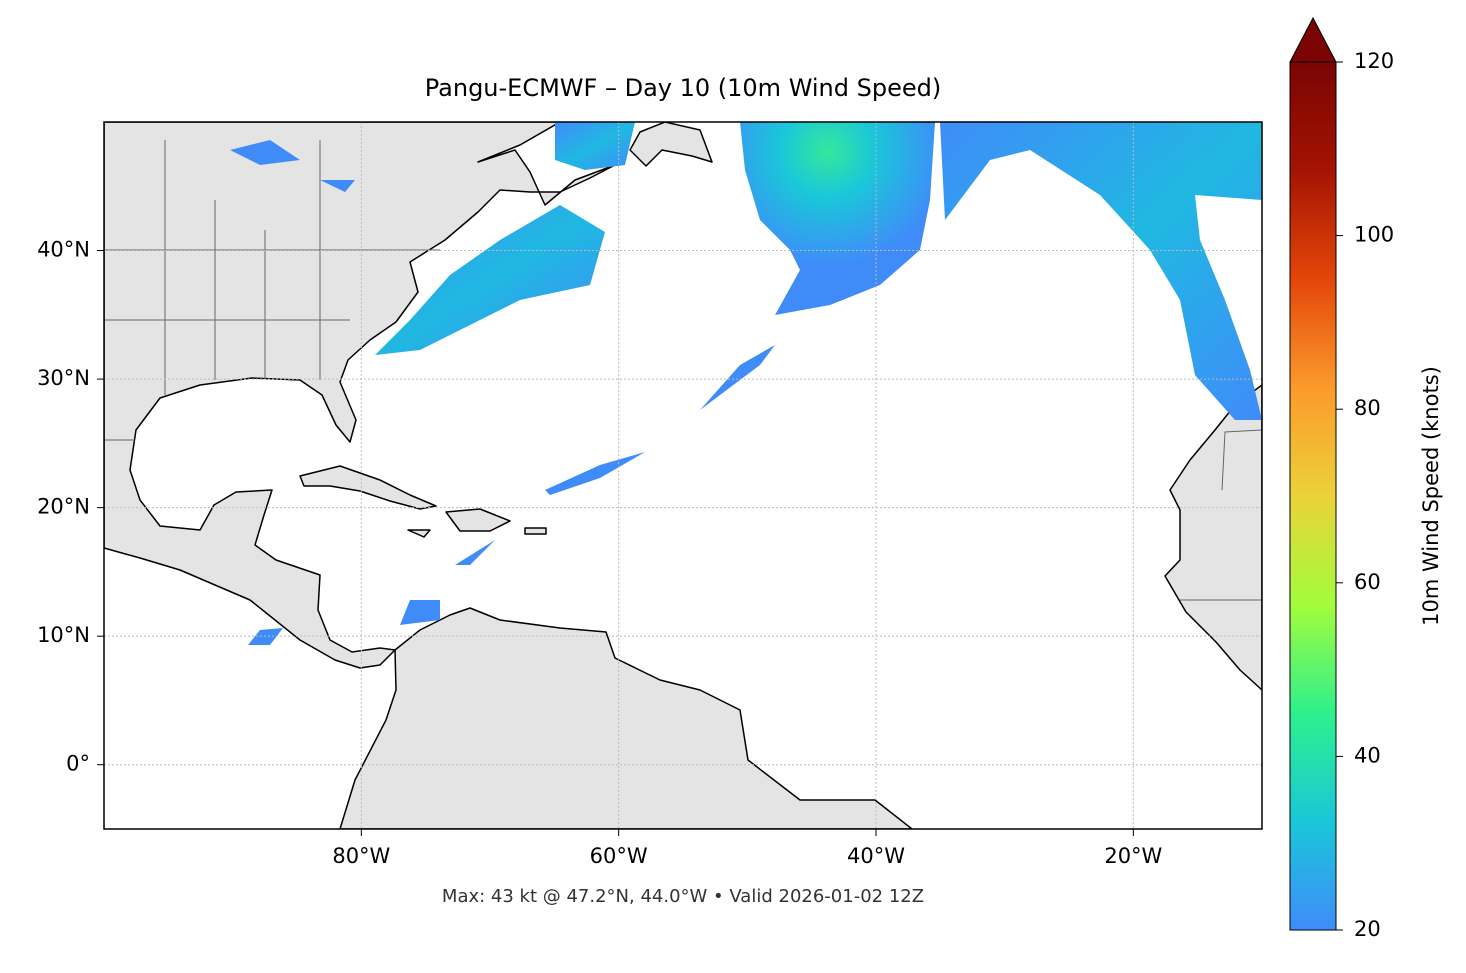 This screenshot has height=973, width=1466. What do you see at coordinates (1374, 235) in the screenshot?
I see `colorbar-tick-label: 100` at bounding box center [1374, 235].